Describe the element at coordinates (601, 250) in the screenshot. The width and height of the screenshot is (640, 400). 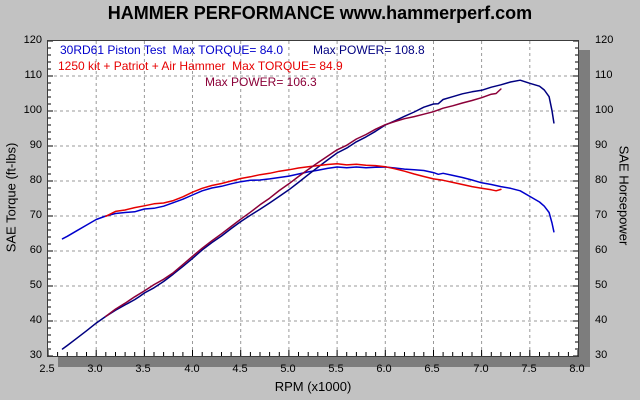
I see `y-tick-label-right: 60` at that location.